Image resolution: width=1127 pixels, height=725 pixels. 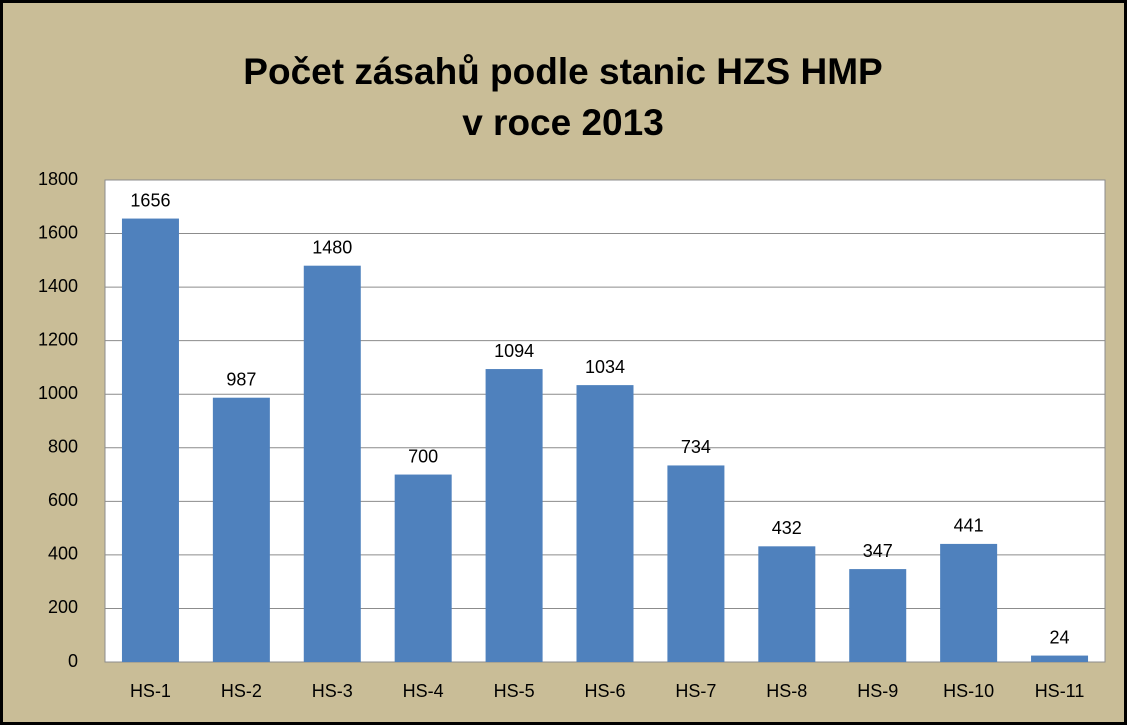 I want to click on x-tick-label: HS-5, so click(x=514, y=691).